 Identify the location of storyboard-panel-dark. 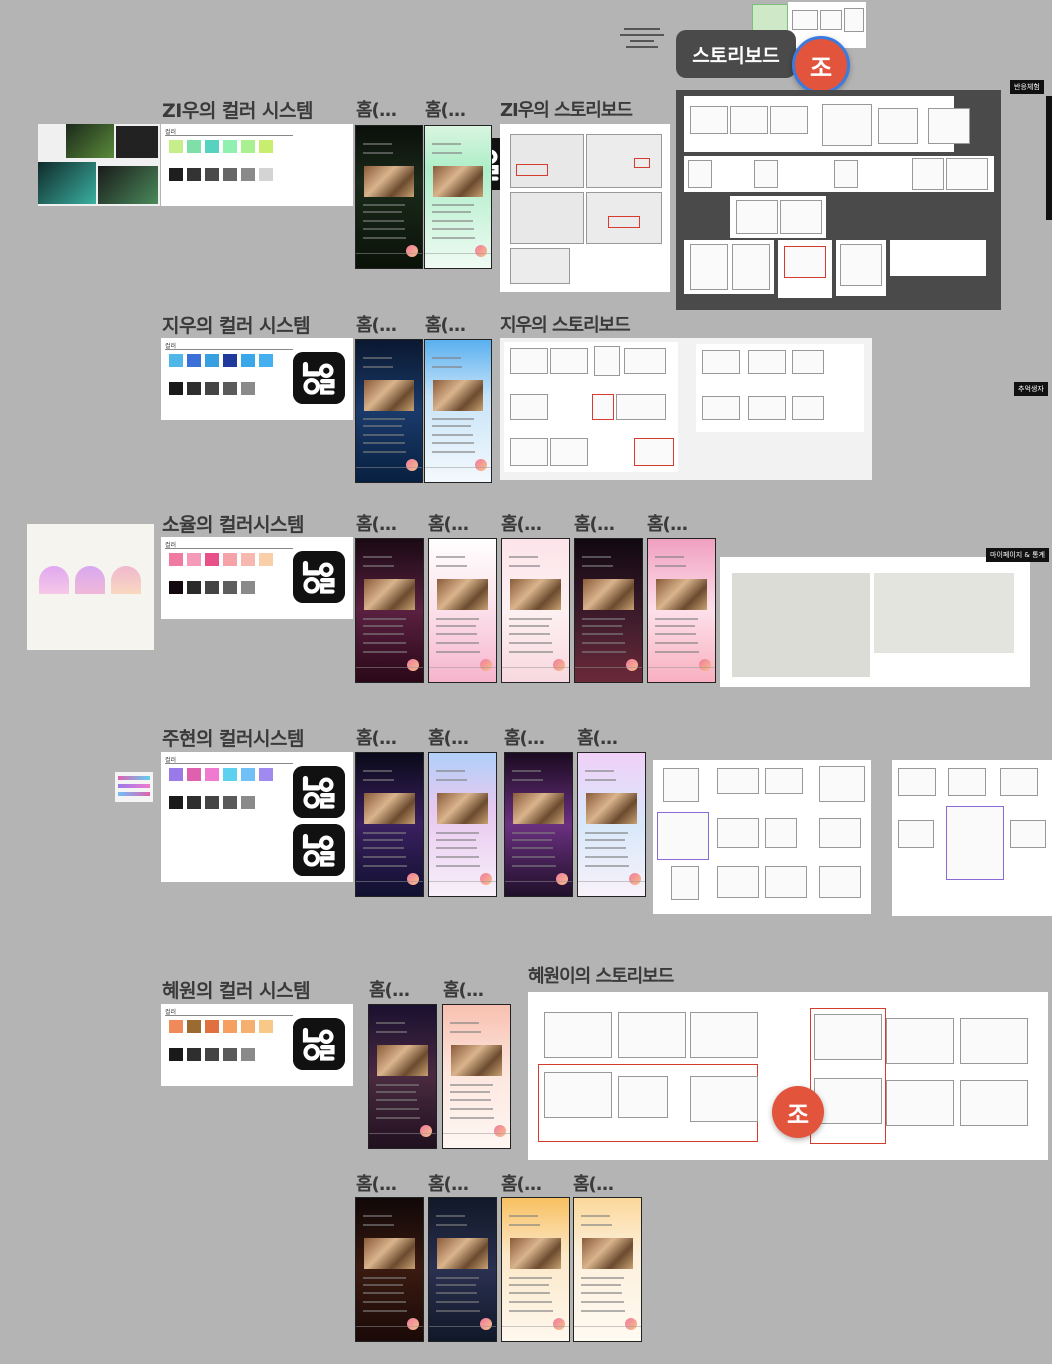
(838, 200).